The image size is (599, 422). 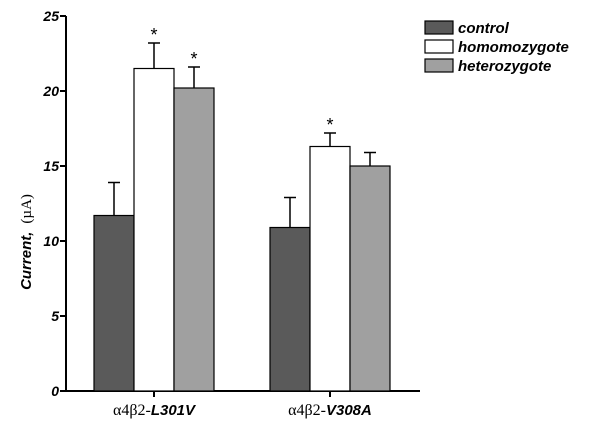 I want to click on x-tick-label-suffix: V308A, so click(x=349, y=410).